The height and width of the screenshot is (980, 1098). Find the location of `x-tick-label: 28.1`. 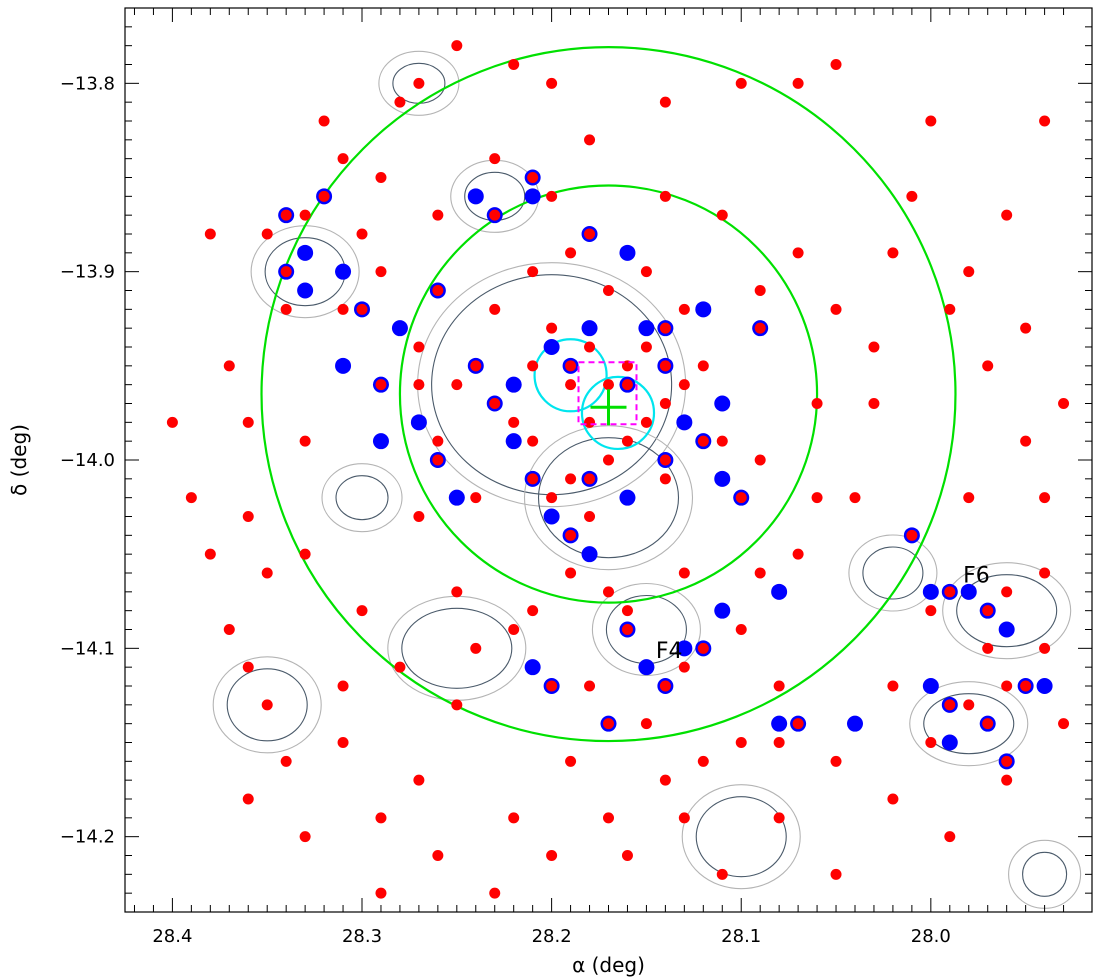

x-tick-label: 28.1 is located at coordinates (741, 936).